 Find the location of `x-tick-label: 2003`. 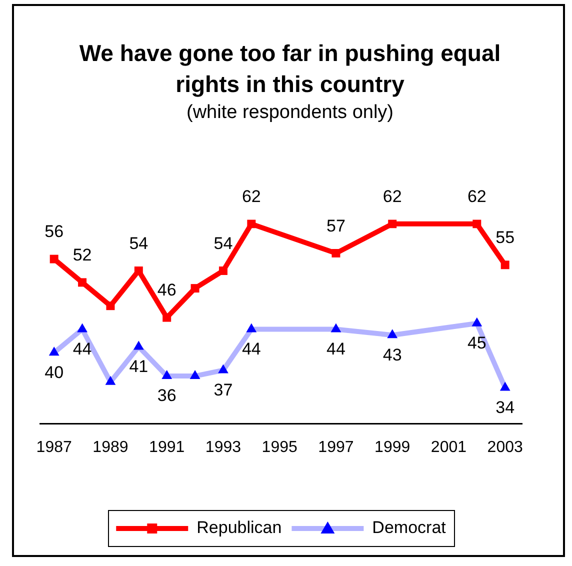

x-tick-label: 2003 is located at coordinates (505, 447).